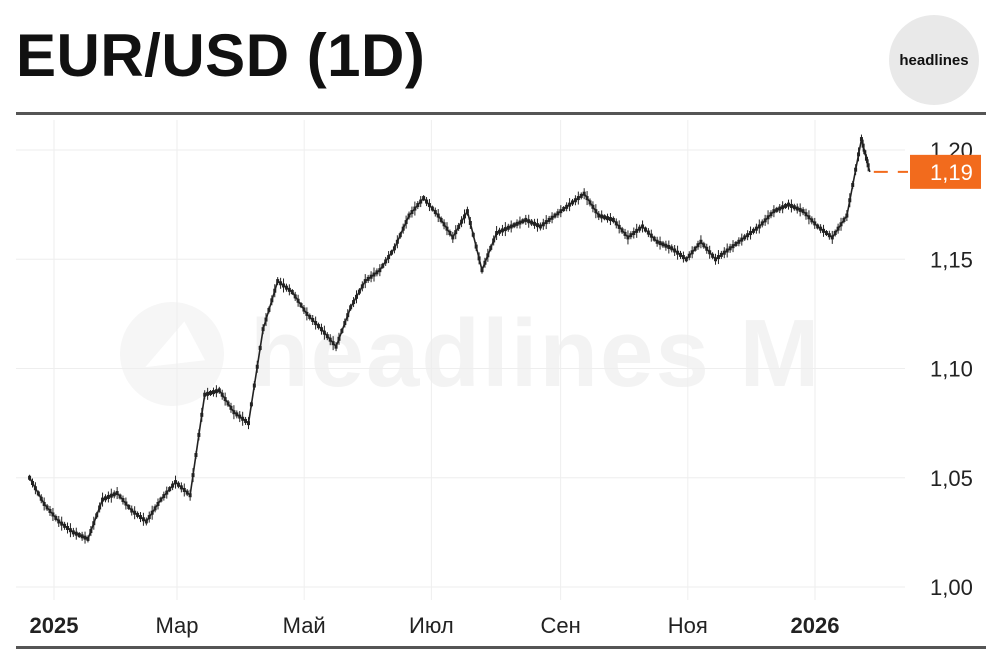 The width and height of the screenshot is (1000, 659). I want to click on y-tick-label: 1,15, so click(951, 259).